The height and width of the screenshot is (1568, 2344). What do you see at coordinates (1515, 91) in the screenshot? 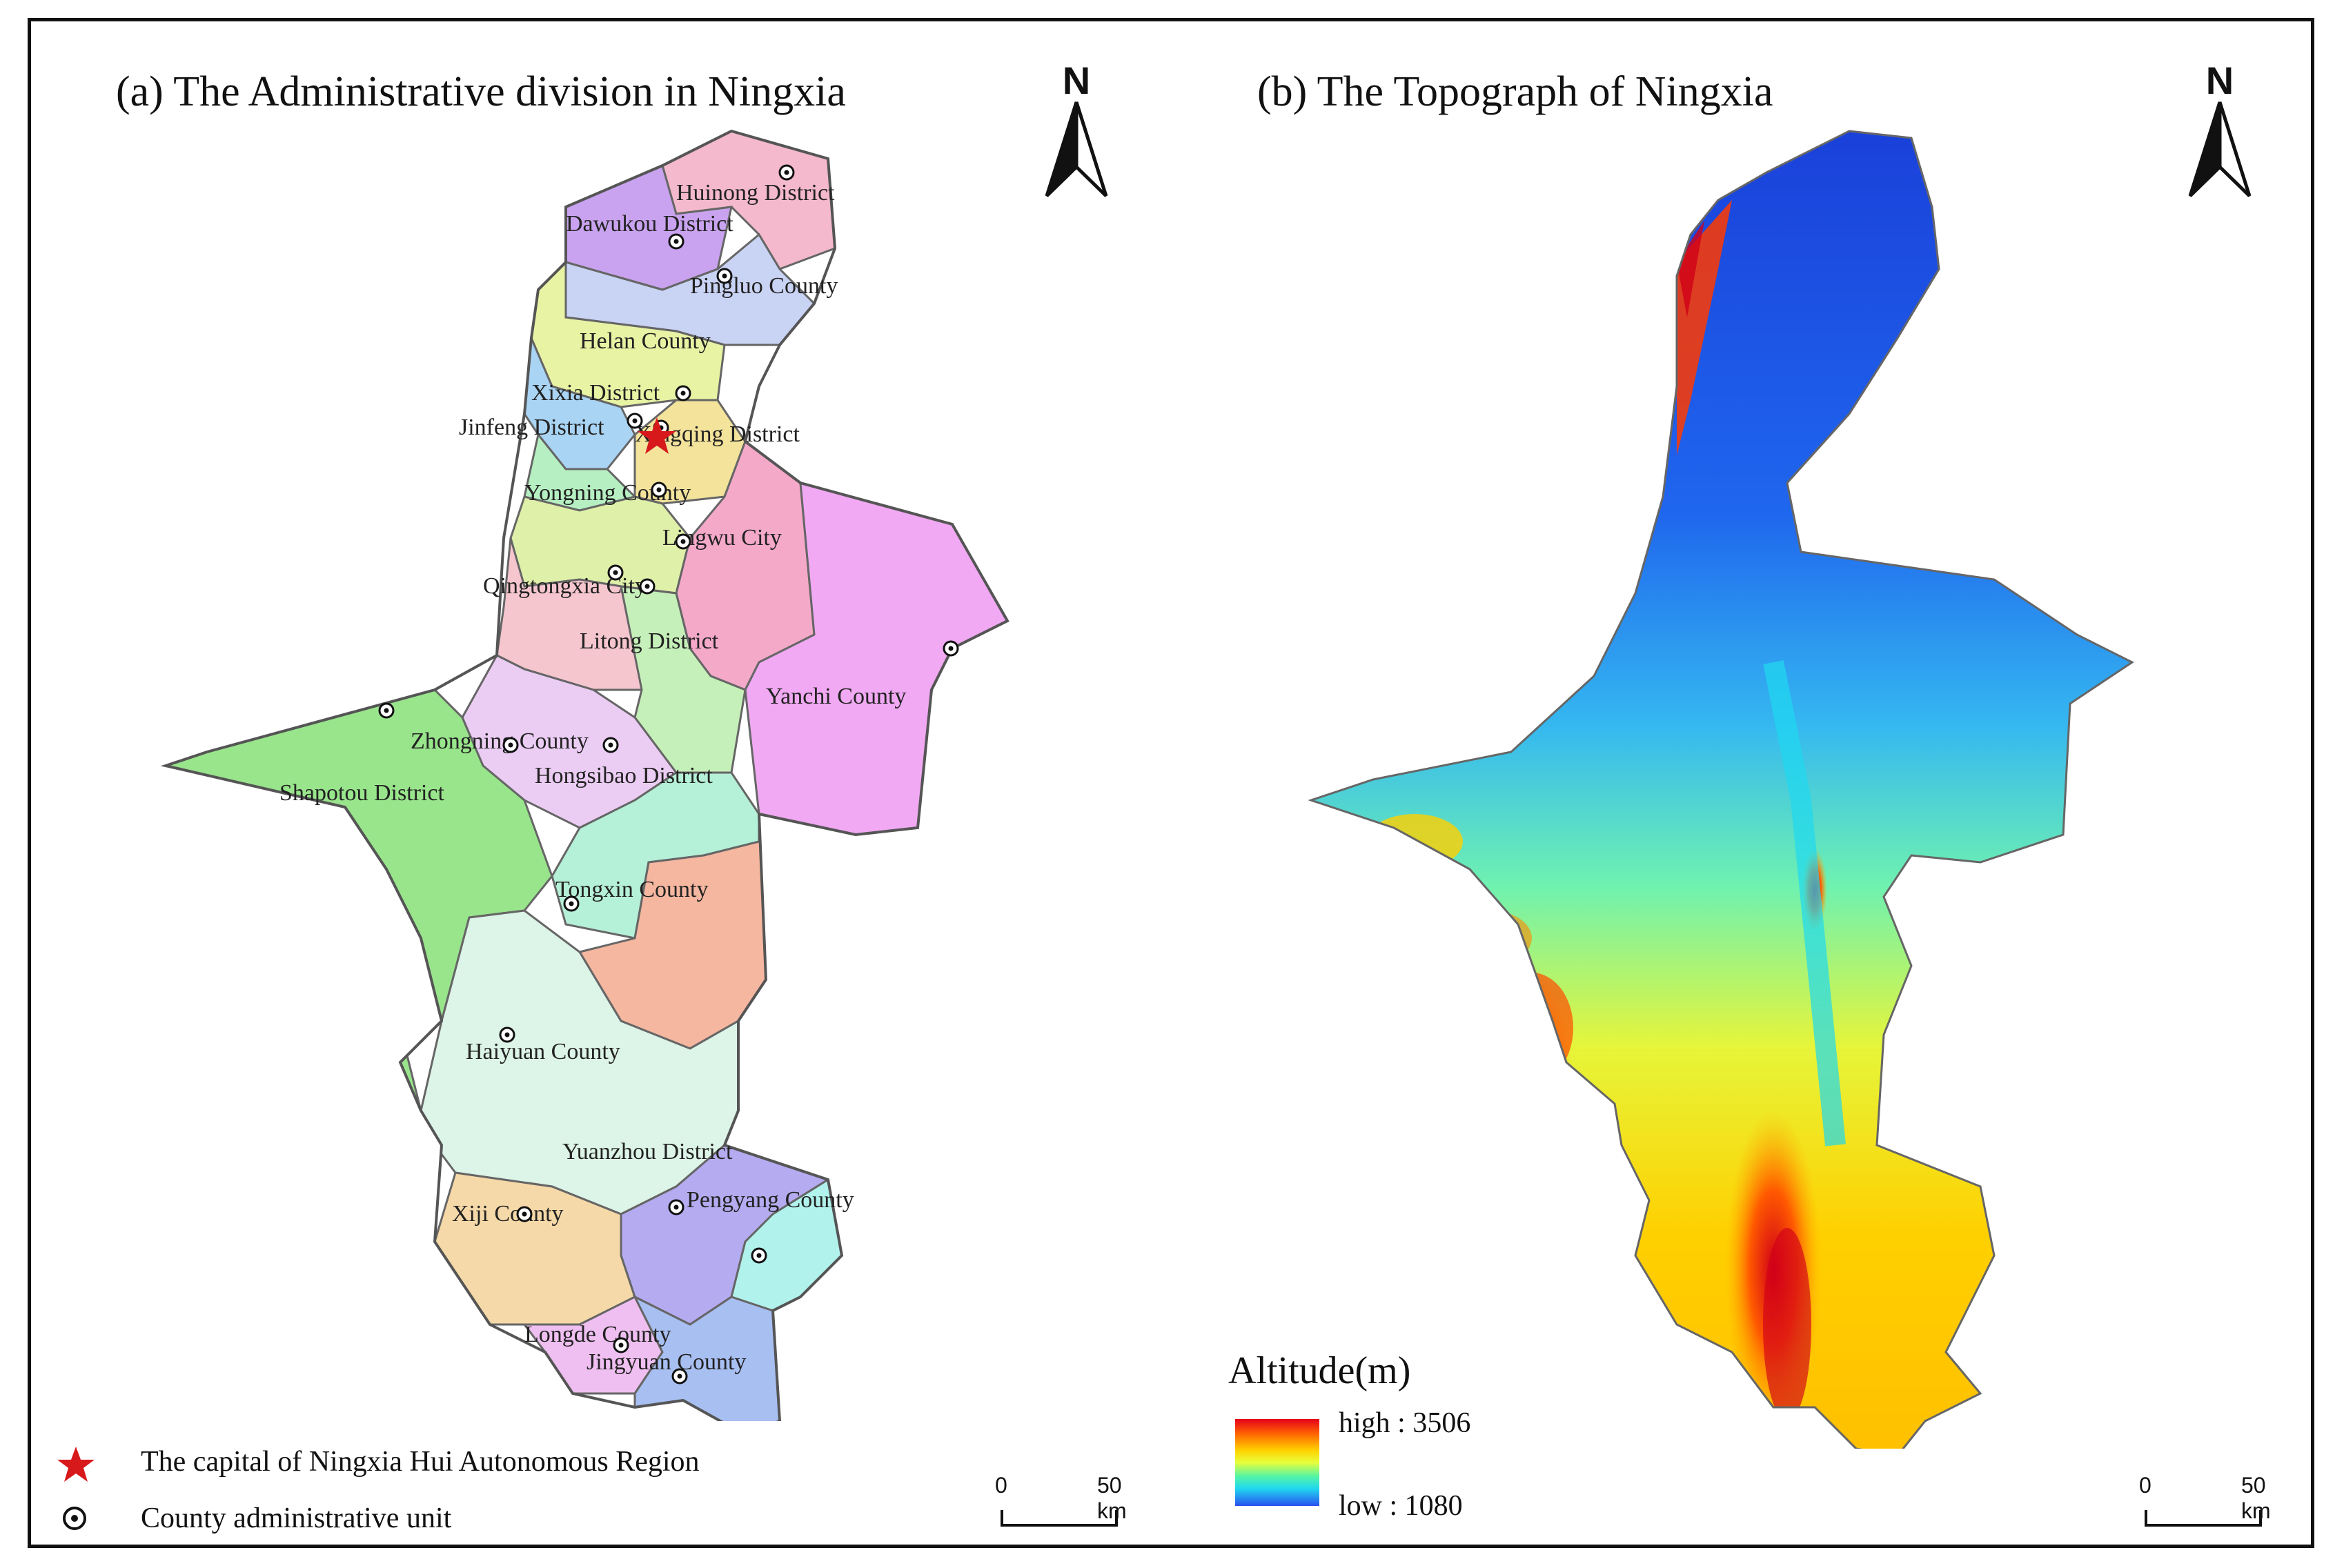
I see `panel-b-title: (b) The Topograph of Ningxia` at bounding box center [1515, 91].